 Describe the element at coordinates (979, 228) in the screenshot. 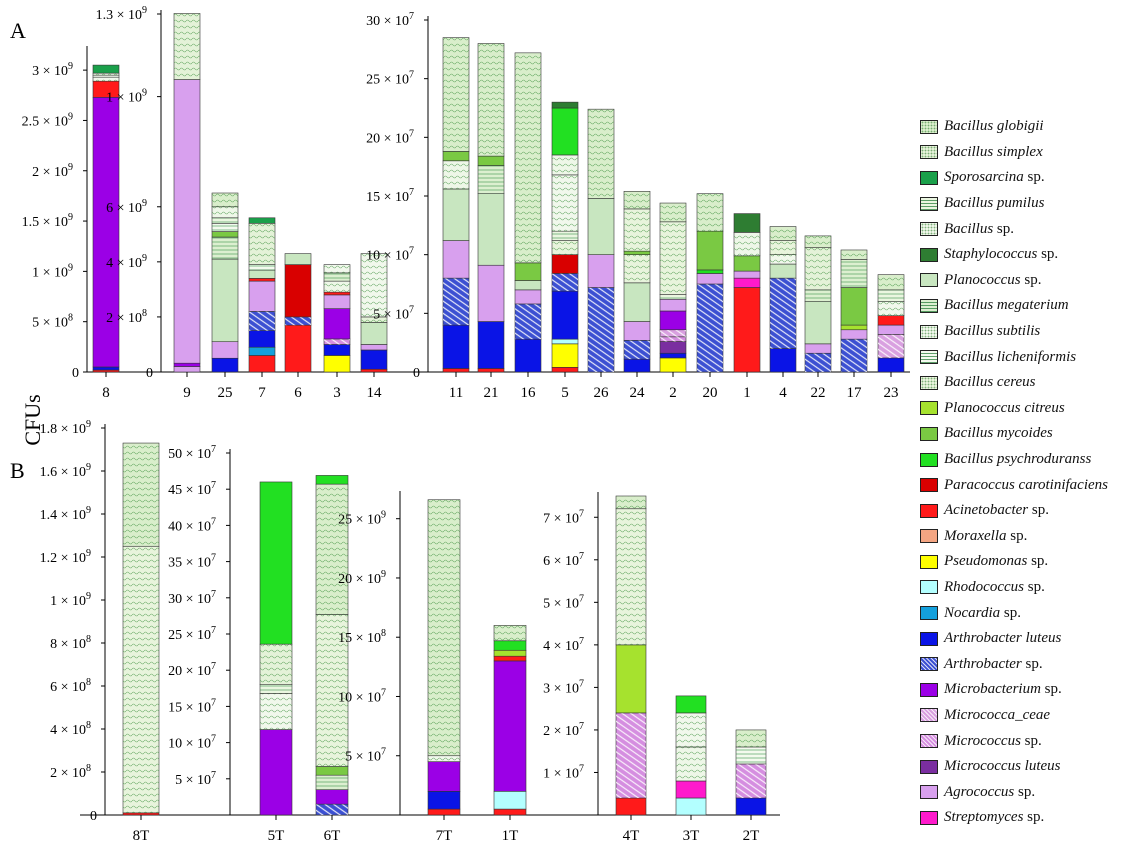

I see `legend-label: Bacillus sp.` at that location.